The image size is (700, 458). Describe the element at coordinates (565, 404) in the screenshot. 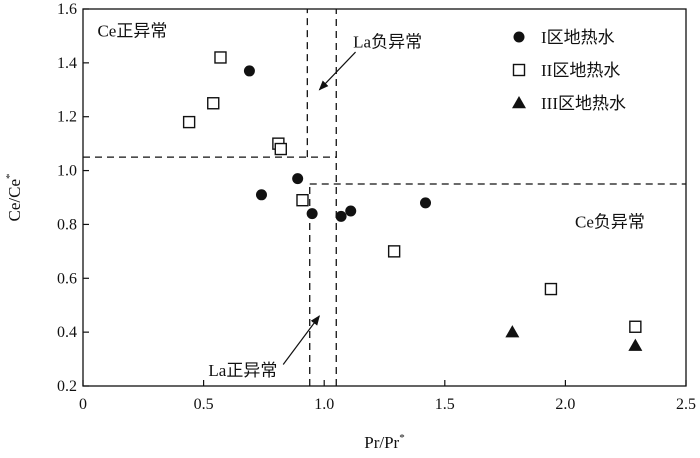

I see `x-tick-label: 2.0` at that location.